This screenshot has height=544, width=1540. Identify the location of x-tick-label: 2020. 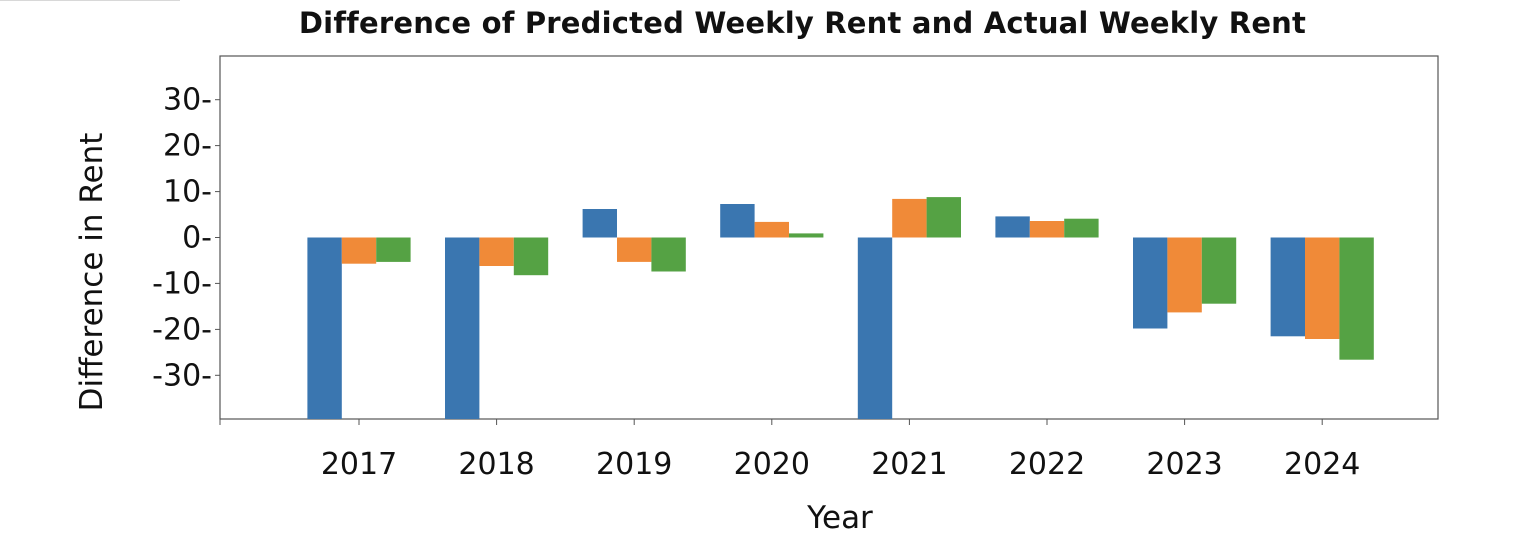
(772, 464).